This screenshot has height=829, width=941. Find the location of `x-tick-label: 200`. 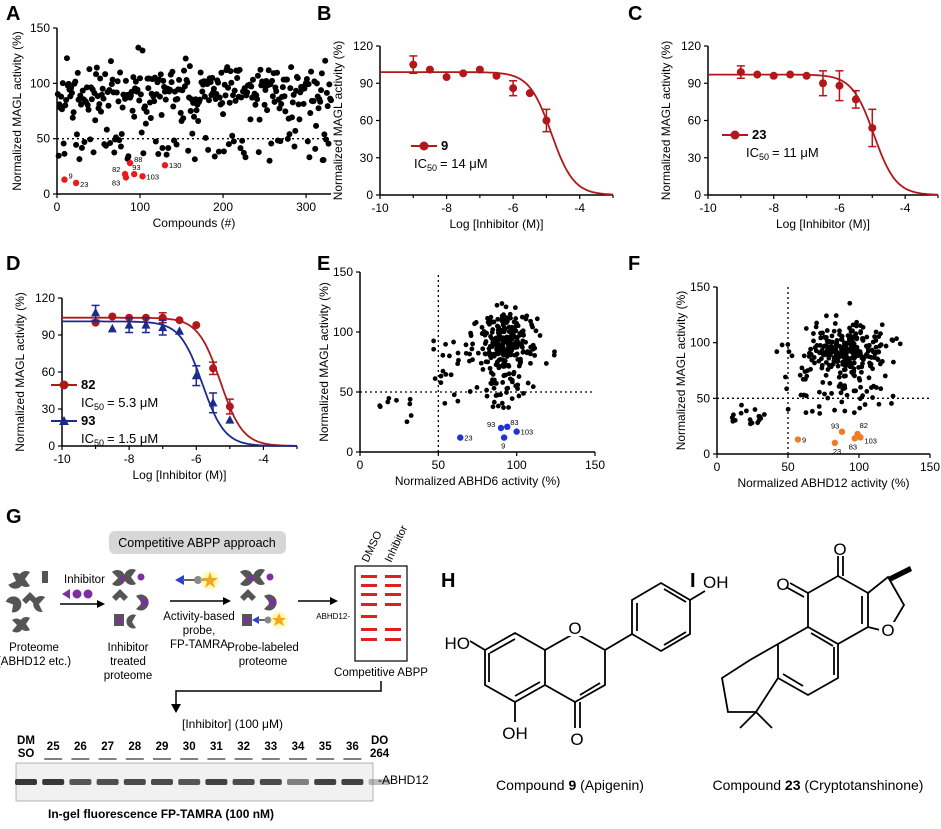

x-tick-label: 200 is located at coordinates (223, 207).